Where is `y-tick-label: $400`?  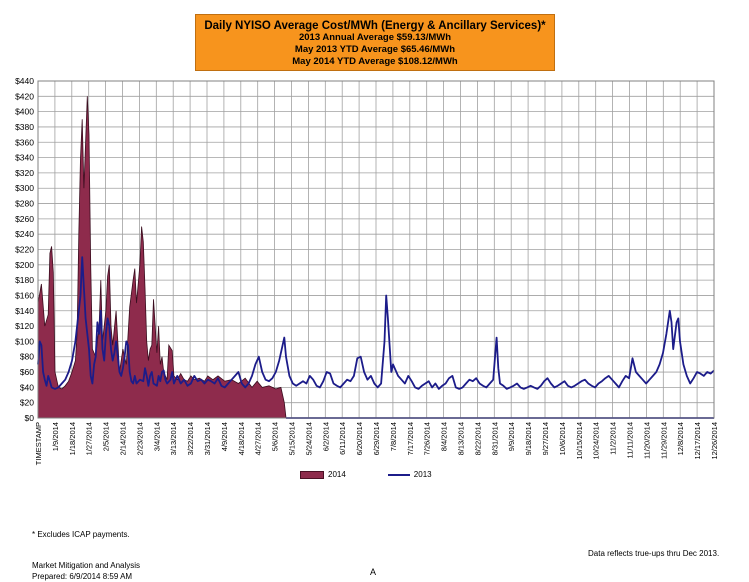
y-tick-label: $400 is located at coordinates (24, 112).